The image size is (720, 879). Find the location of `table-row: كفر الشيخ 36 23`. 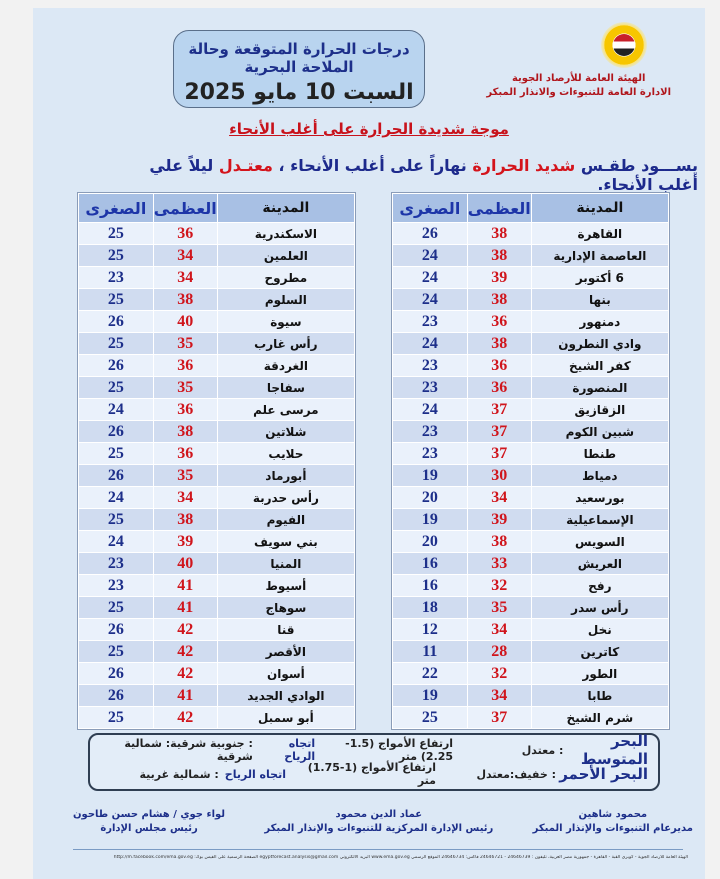

table-row: كفر الشيخ 36 23 is located at coordinates (531, 365).